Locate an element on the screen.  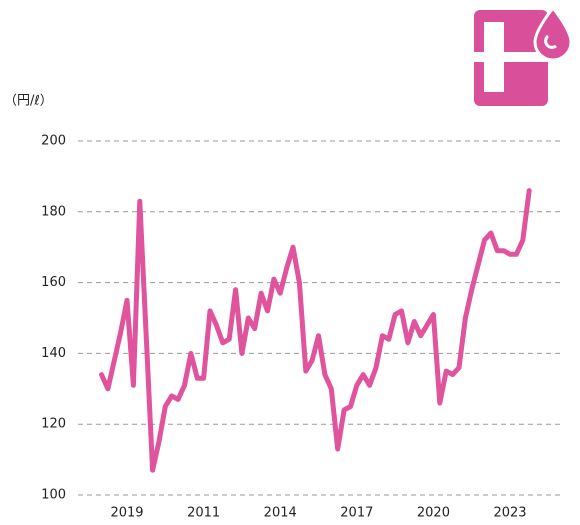
y-tick-label: 180 is located at coordinates (53, 211).